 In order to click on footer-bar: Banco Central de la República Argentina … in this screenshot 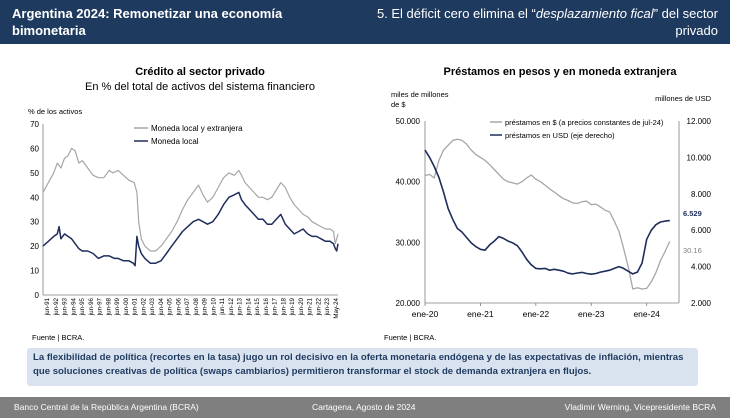, I will do `click(365, 407)`.